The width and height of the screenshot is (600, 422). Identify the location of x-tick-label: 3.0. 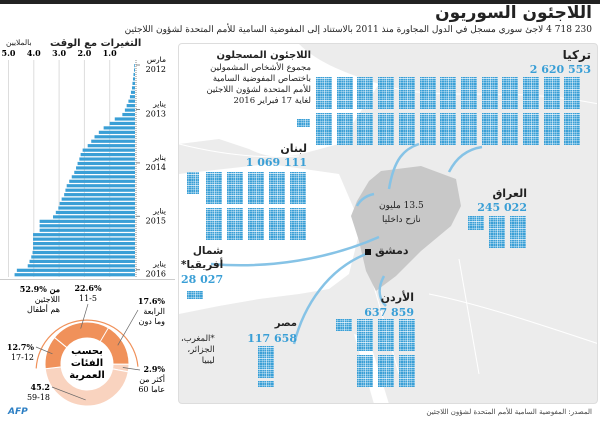
(59, 53).